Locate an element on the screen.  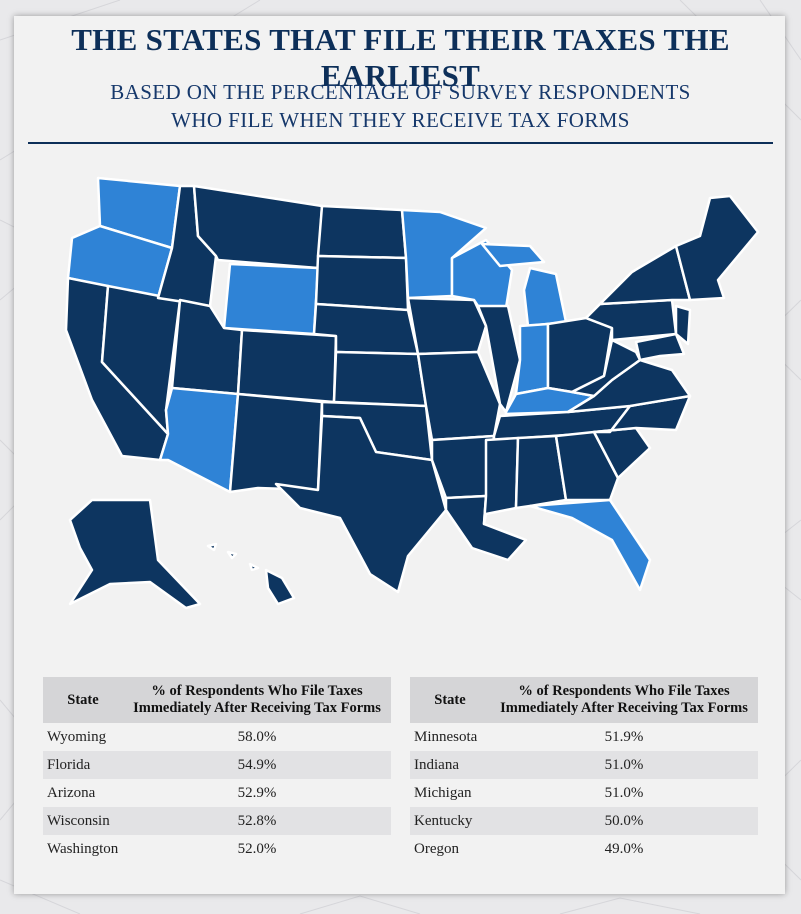
state-newmexico is located at coordinates (276, 443).